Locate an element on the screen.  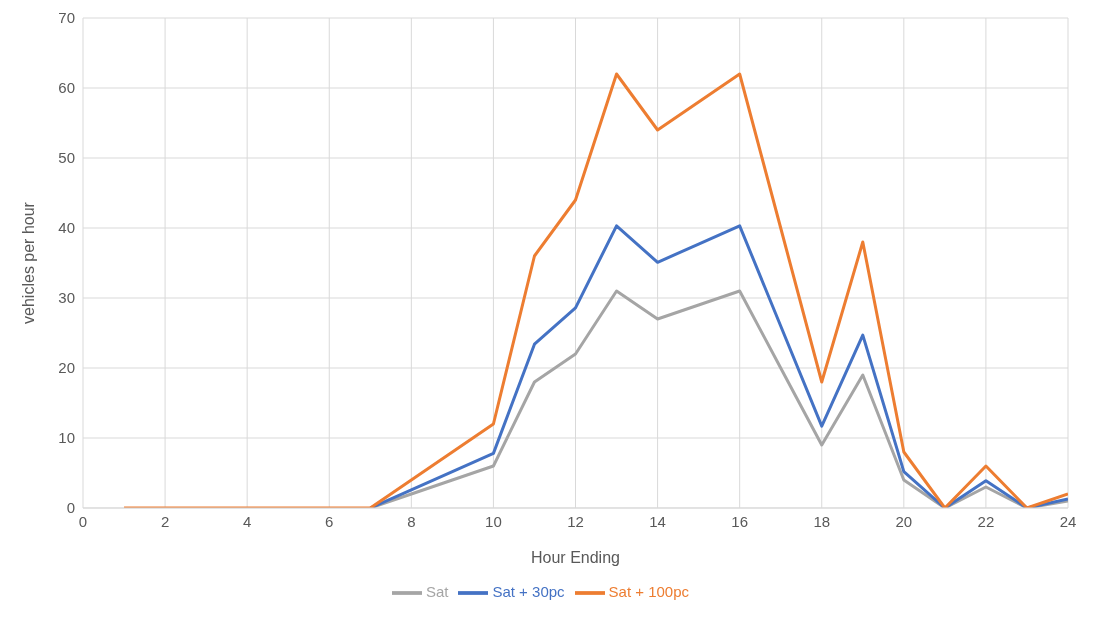
y-tick-label: 60 is located at coordinates (66, 88).